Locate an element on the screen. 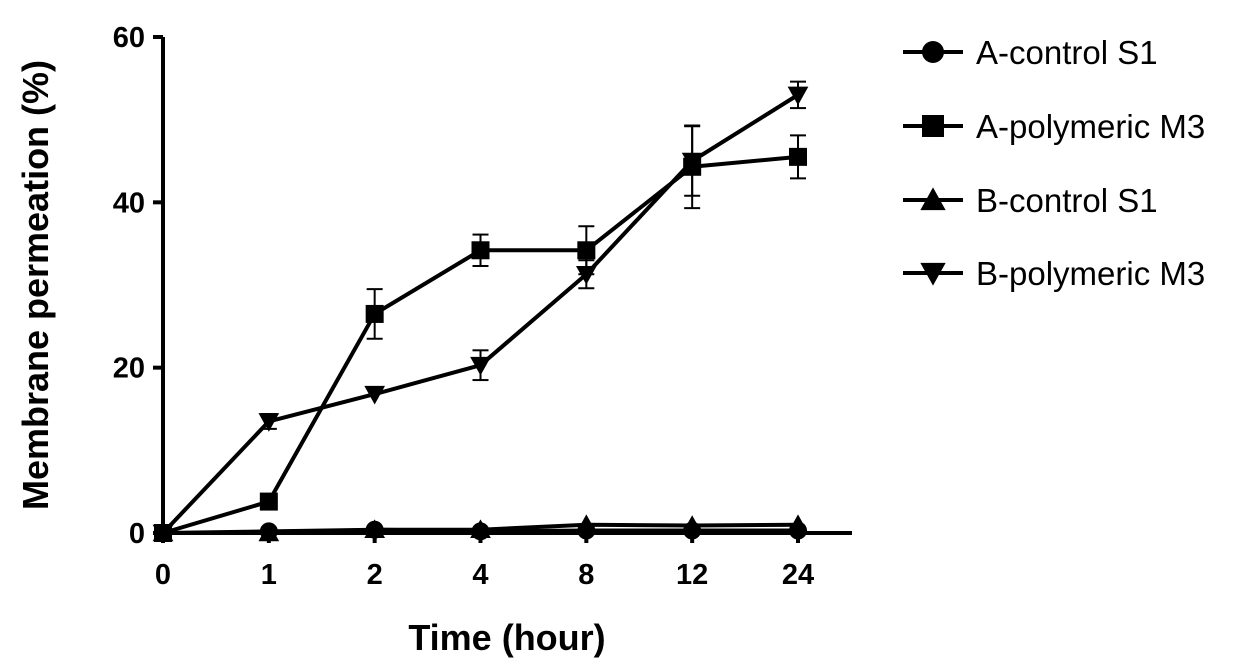  legend-item: A-control S1 is located at coordinates (1030, 52).